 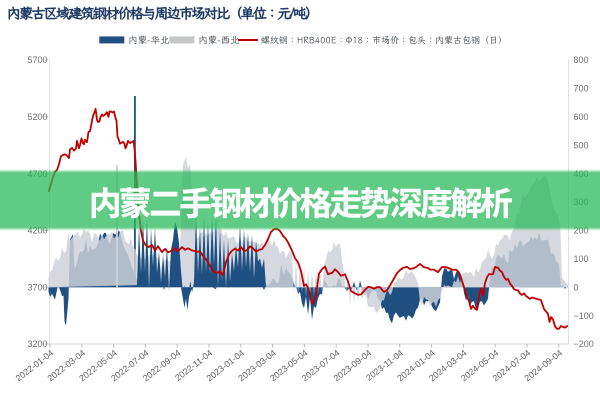 What do you see at coordinates (37, 287) in the screenshot?
I see `svg-text: 3700` at bounding box center [37, 287].